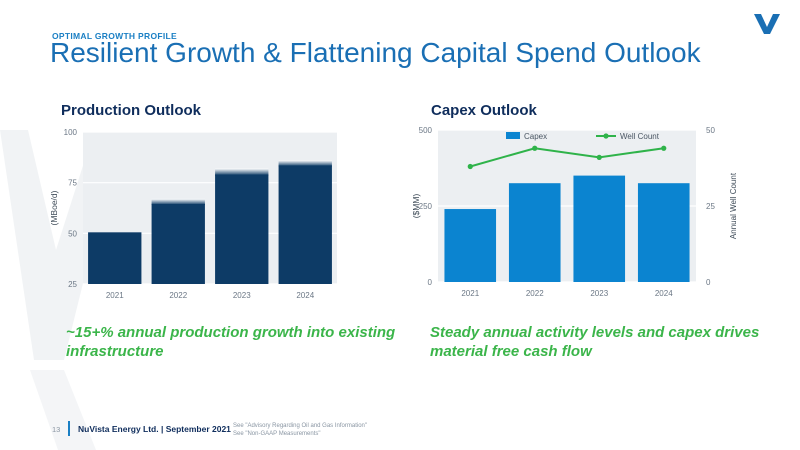 The height and width of the screenshot is (450, 800). I want to click on legend-well-count-label: Well Count, so click(640, 136).